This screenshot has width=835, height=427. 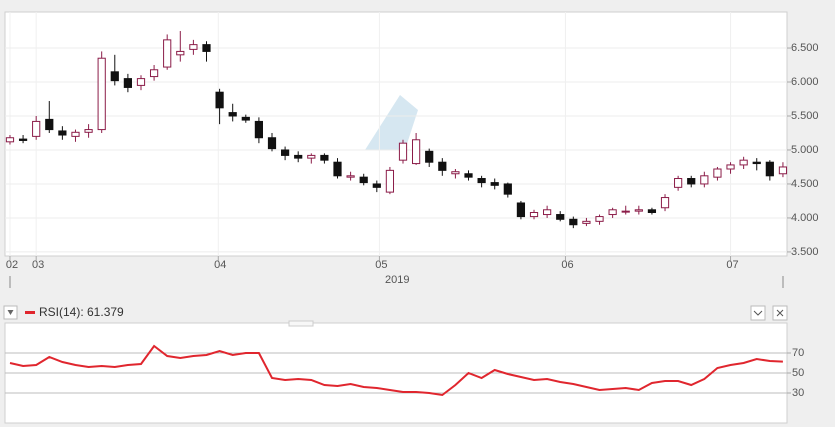 What do you see at coordinates (38, 265) in the screenshot?
I see `x-tick-label: 03` at bounding box center [38, 265].